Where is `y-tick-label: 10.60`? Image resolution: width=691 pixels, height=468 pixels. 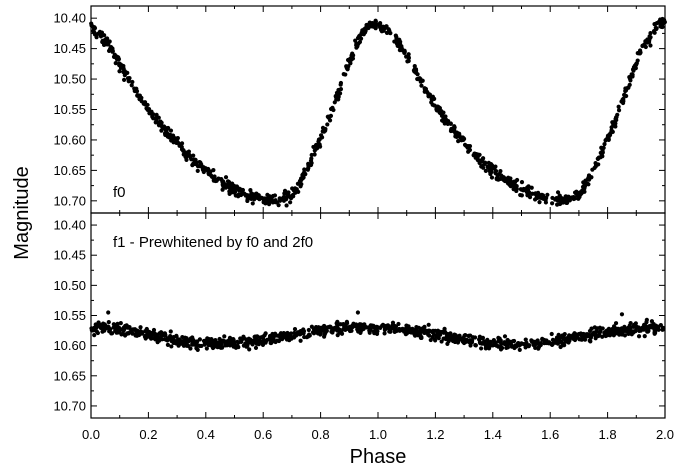
y-tick-label: 10.60 is located at coordinates (69, 345).